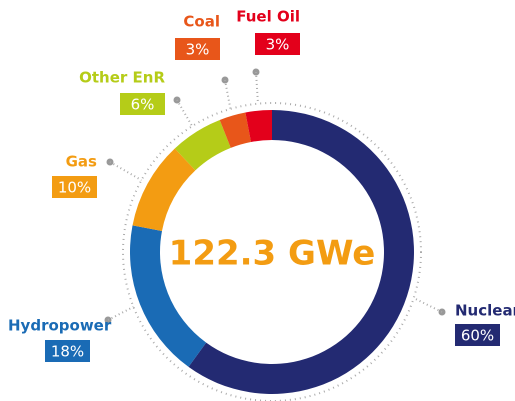  Describe the element at coordinates (268, 17) in the screenshot. I see `category-label: Fuel Oil` at that location.